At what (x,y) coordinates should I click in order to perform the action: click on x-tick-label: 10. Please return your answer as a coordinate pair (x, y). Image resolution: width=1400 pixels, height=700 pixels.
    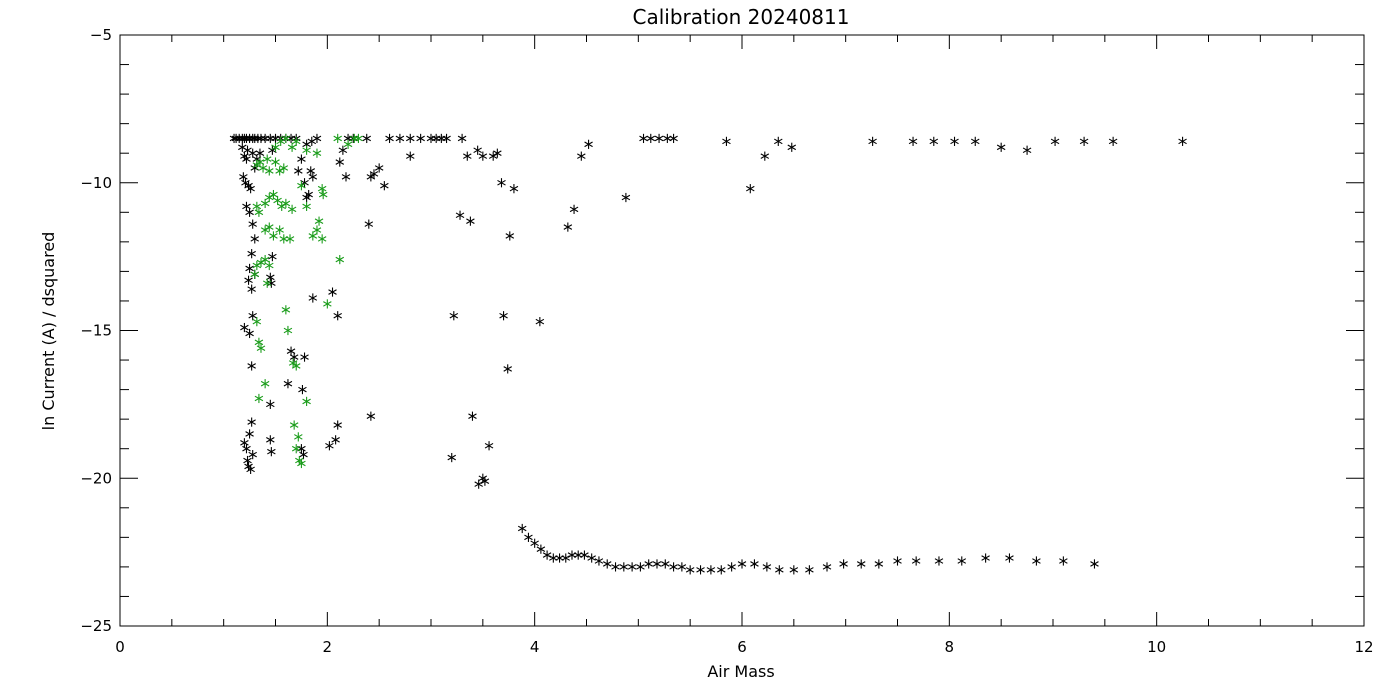
    Looking at the image, I should click on (1156, 647).